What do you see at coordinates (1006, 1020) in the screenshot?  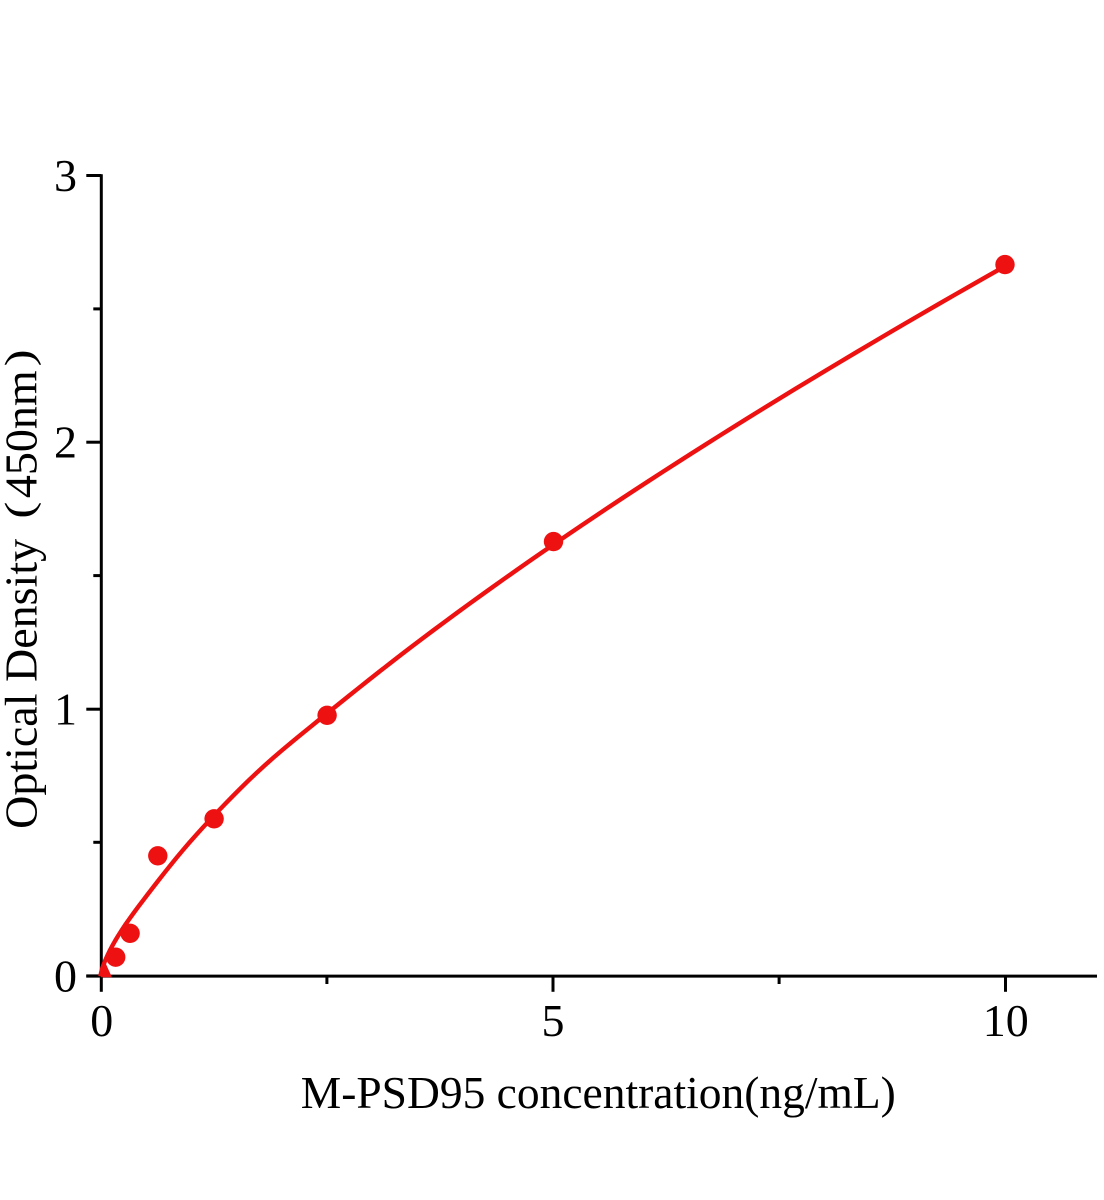 I see `svg-text: 10` at bounding box center [1006, 1020].